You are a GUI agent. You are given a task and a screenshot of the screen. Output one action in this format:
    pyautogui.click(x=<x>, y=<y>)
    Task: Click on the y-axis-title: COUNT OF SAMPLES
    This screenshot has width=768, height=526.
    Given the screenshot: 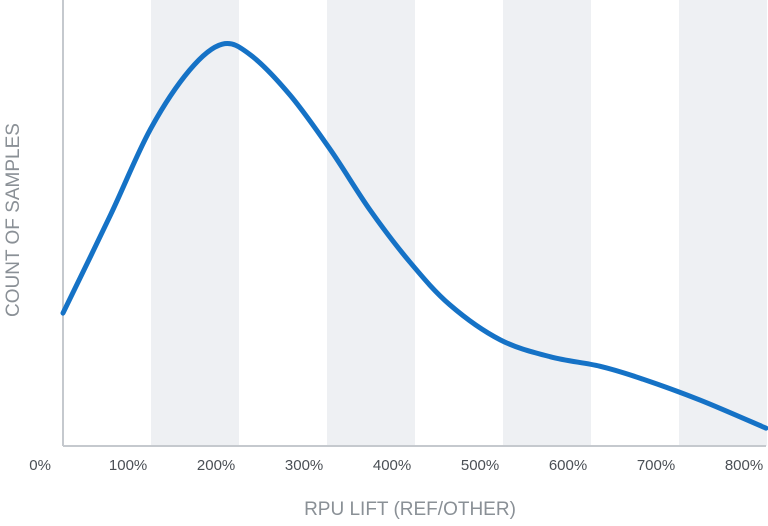 What is the action you would take?
    pyautogui.click(x=13, y=220)
    